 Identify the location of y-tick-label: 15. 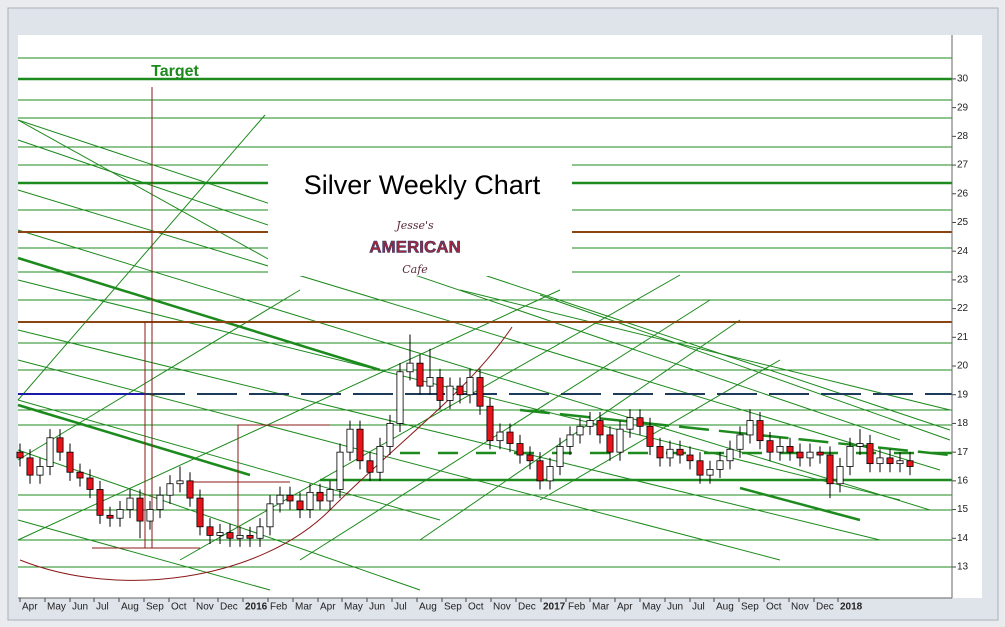
(963, 509).